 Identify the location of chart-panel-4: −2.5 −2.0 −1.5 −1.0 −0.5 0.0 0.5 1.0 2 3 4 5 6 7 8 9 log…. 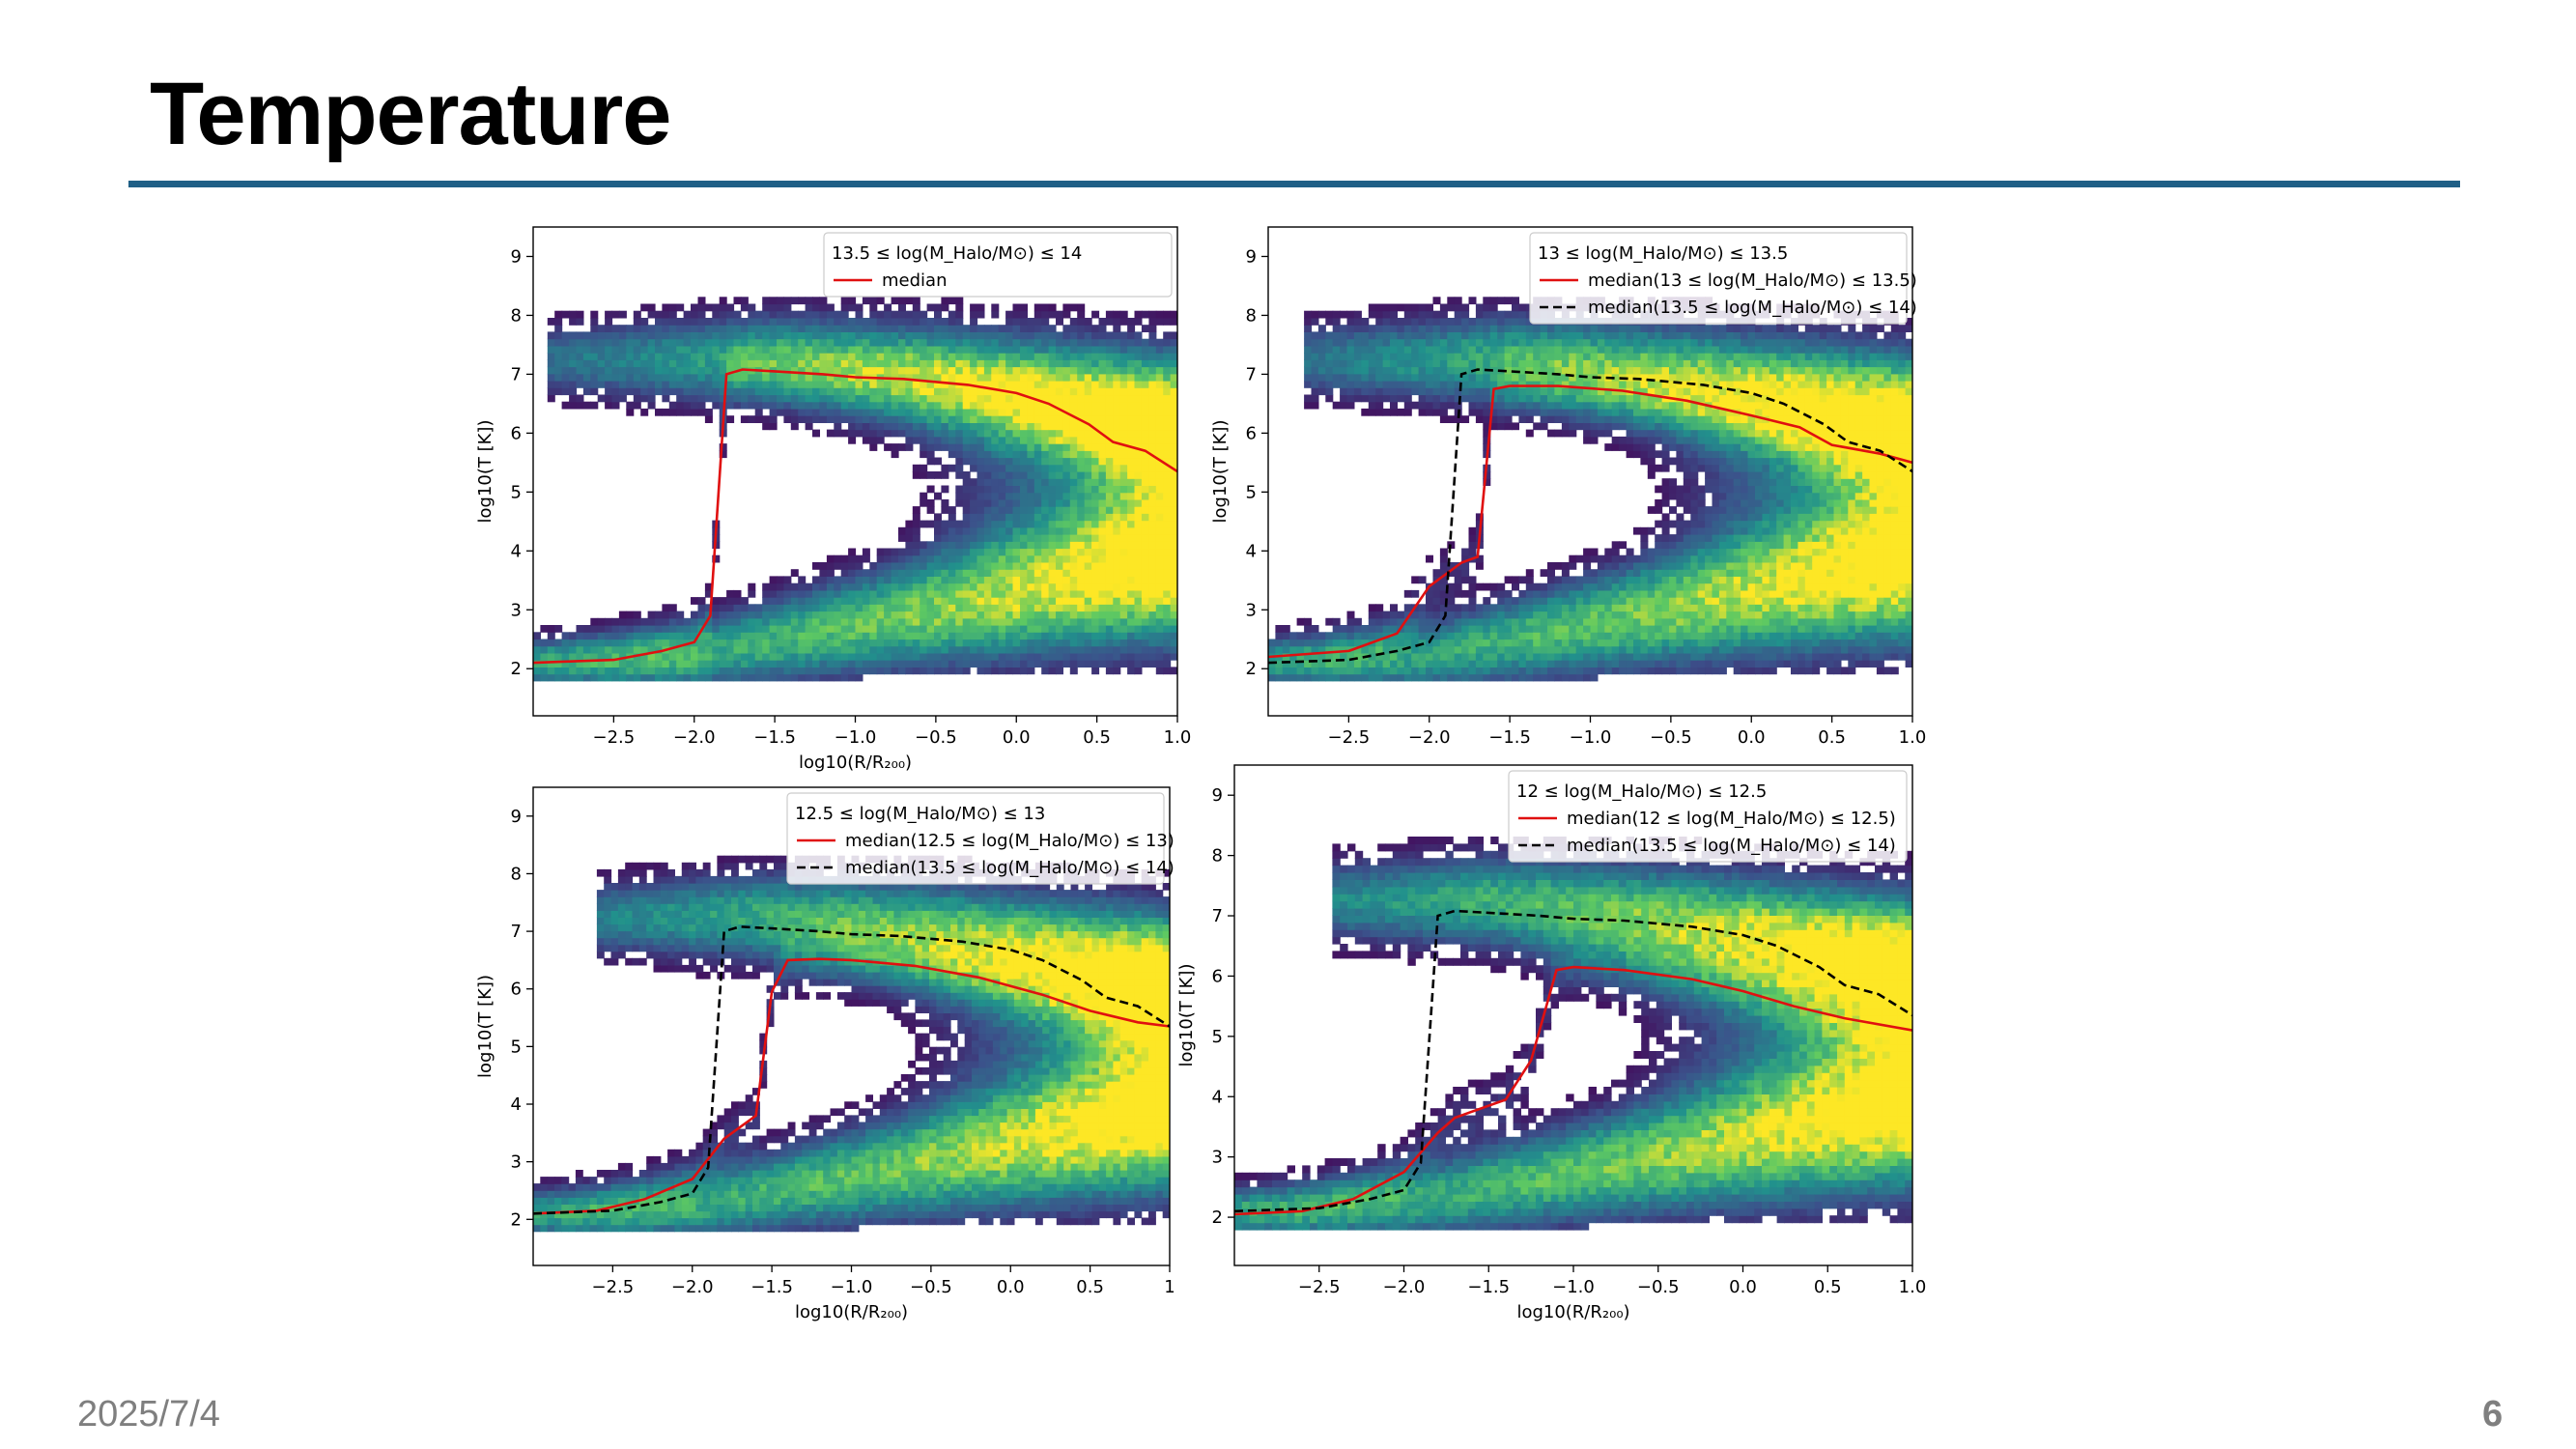
(1551, 1043).